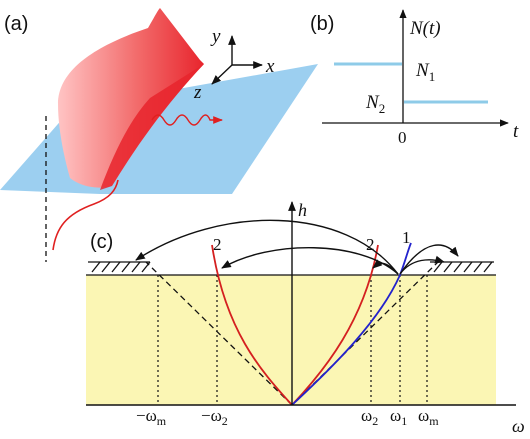  Describe the element at coordinates (252, 325) in the screenshot. I see `mode-2-curve-left` at that location.